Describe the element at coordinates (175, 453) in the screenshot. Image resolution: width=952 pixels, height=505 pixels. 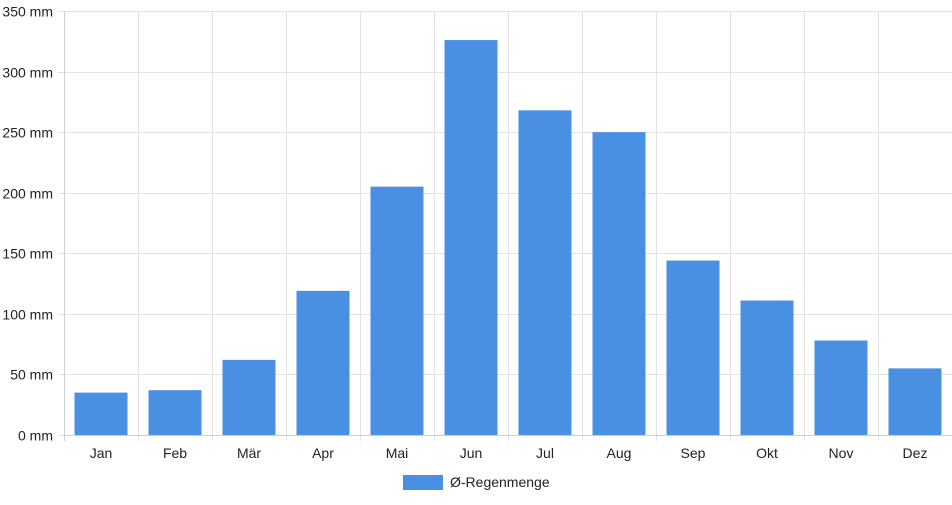
I see `x-tick-label: Feb` at that location.